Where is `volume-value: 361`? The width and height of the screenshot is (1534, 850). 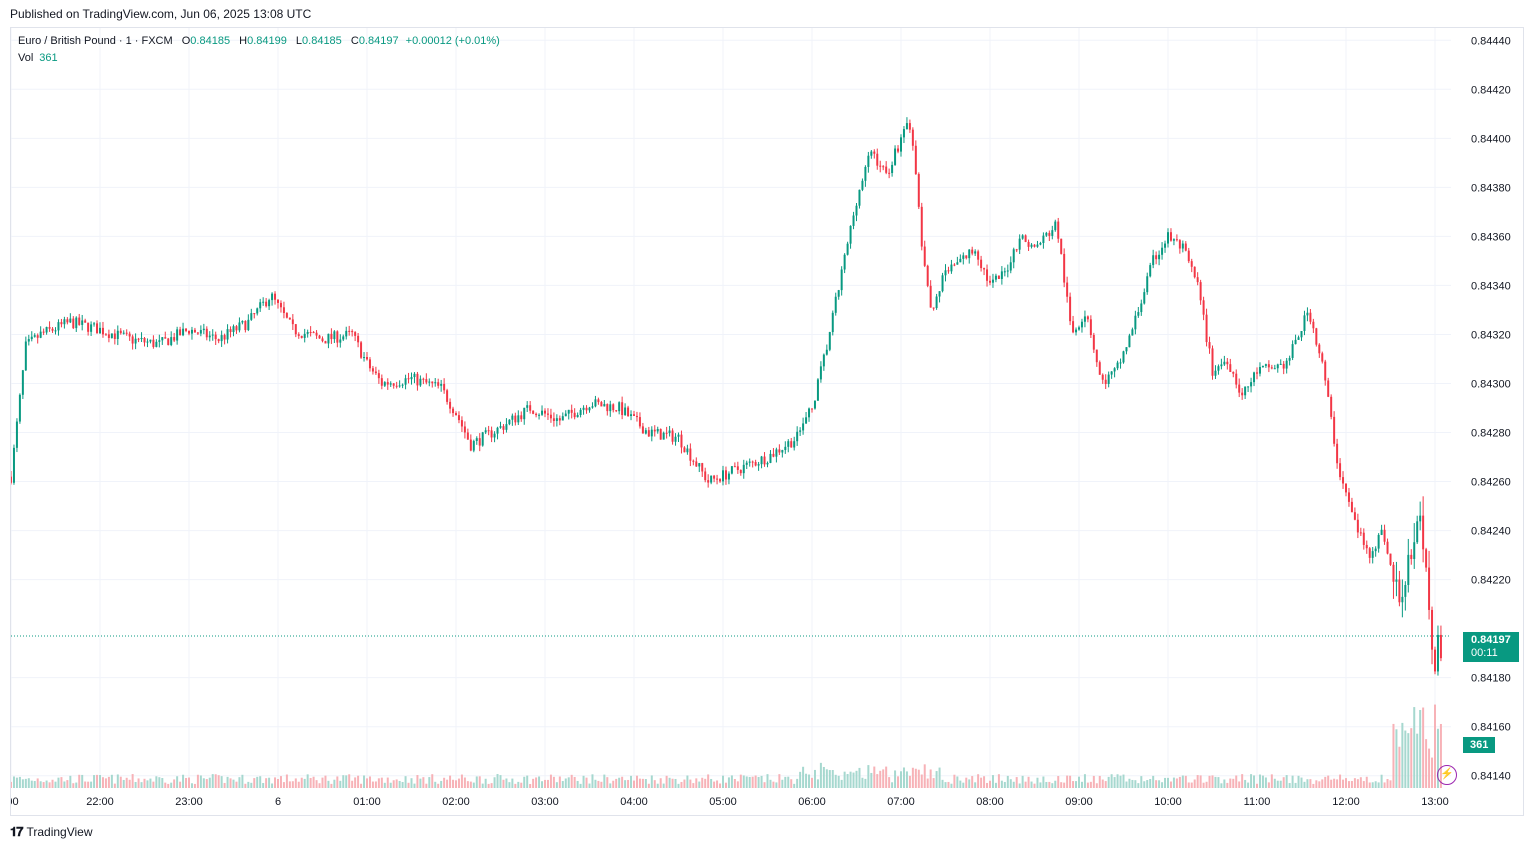 volume-value: 361 is located at coordinates (48, 58).